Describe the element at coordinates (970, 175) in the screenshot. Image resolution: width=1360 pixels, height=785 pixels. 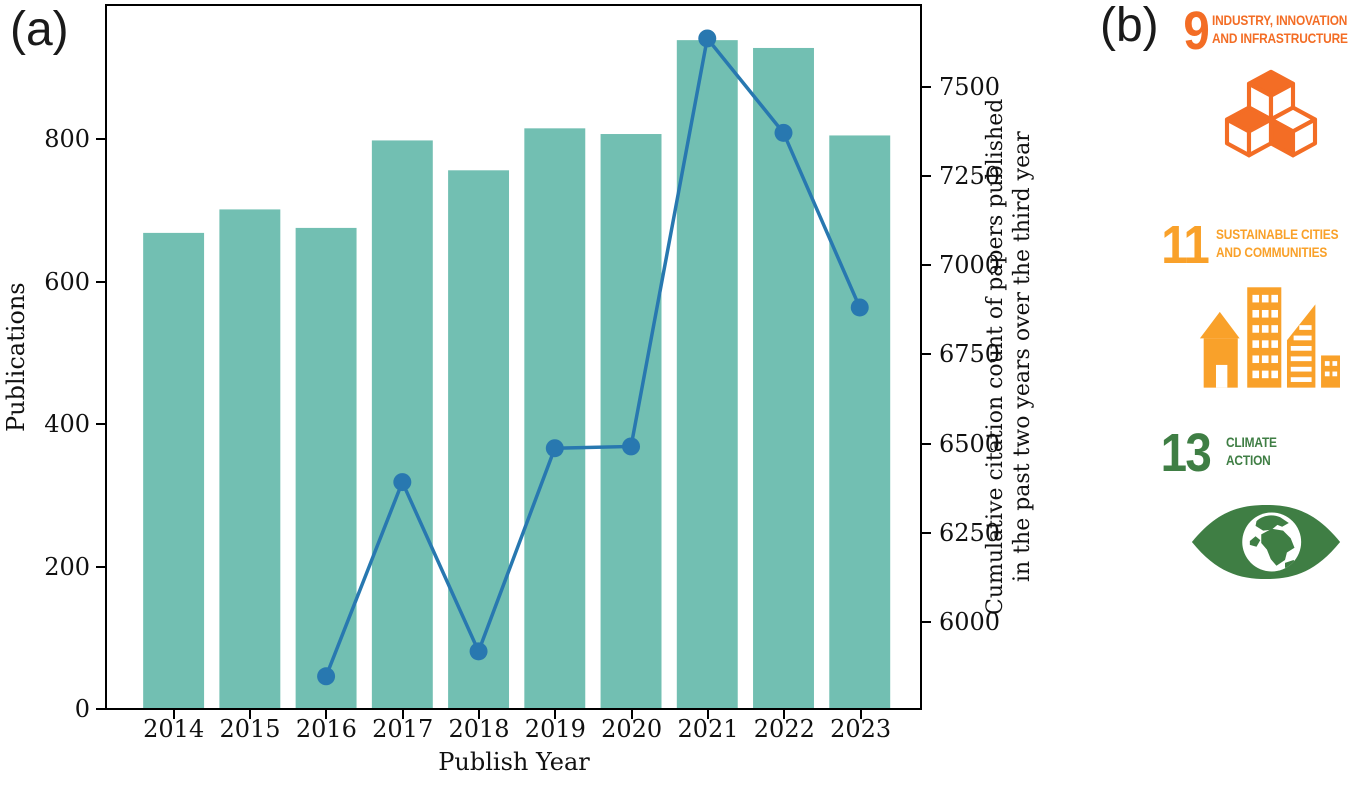
I see `y-right-tick-label-7250: 7250` at that location.